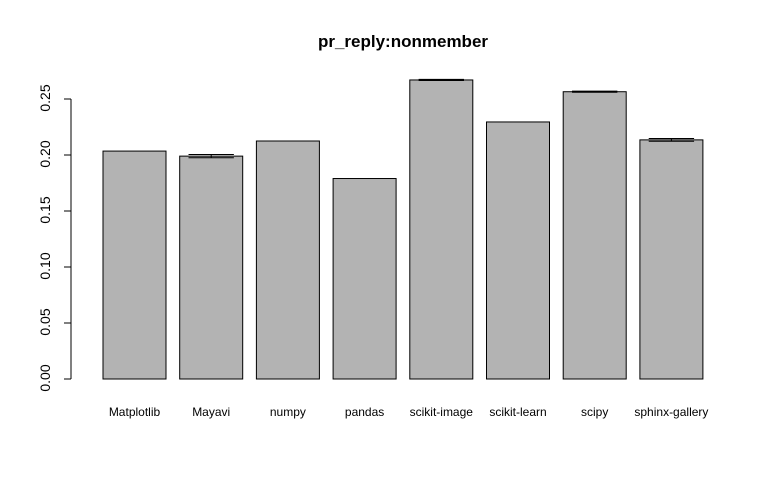 The height and width of the screenshot is (485, 768). Describe the element at coordinates (518, 250) in the screenshot. I see `bar-scikit-learn` at that location.